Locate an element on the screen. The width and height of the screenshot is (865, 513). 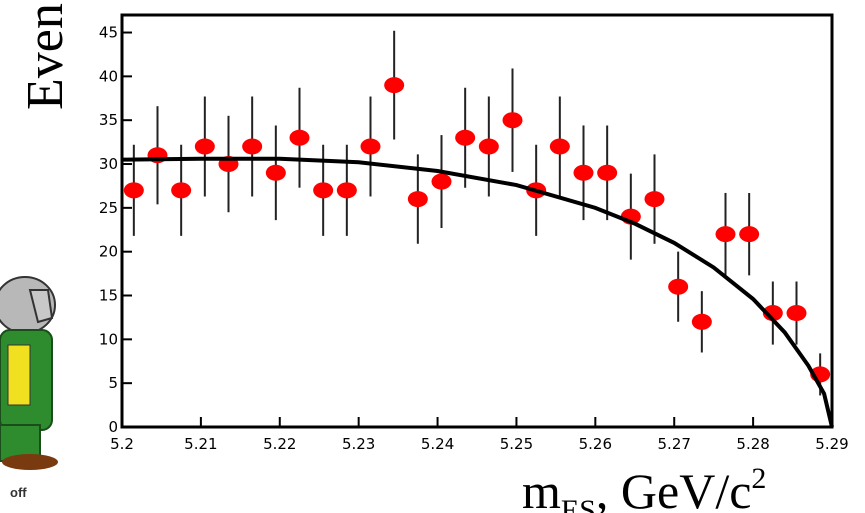
y-axis-label: Even is located at coordinates (45, 56).